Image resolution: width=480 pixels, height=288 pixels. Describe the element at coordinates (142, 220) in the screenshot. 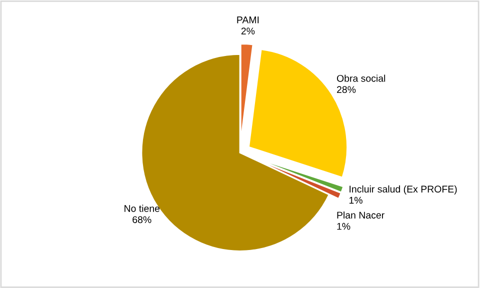

I see `data-label: 68%` at that location.